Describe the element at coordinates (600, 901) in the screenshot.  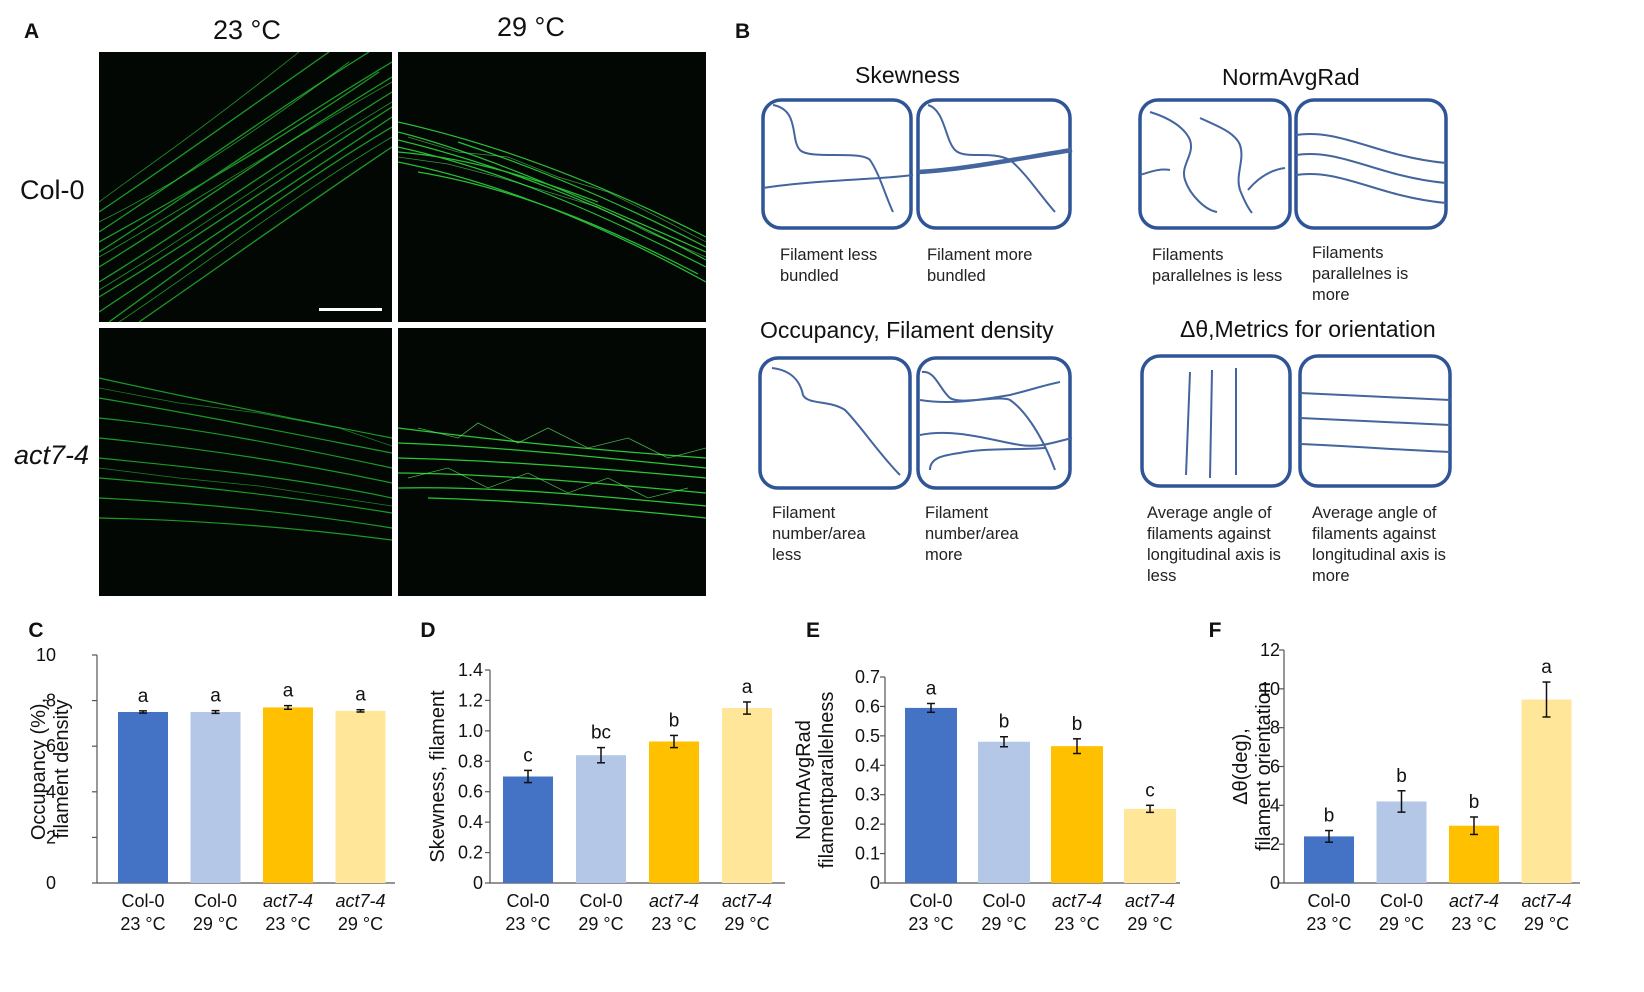
I see `chart-d-category-label: Col-0` at that location.